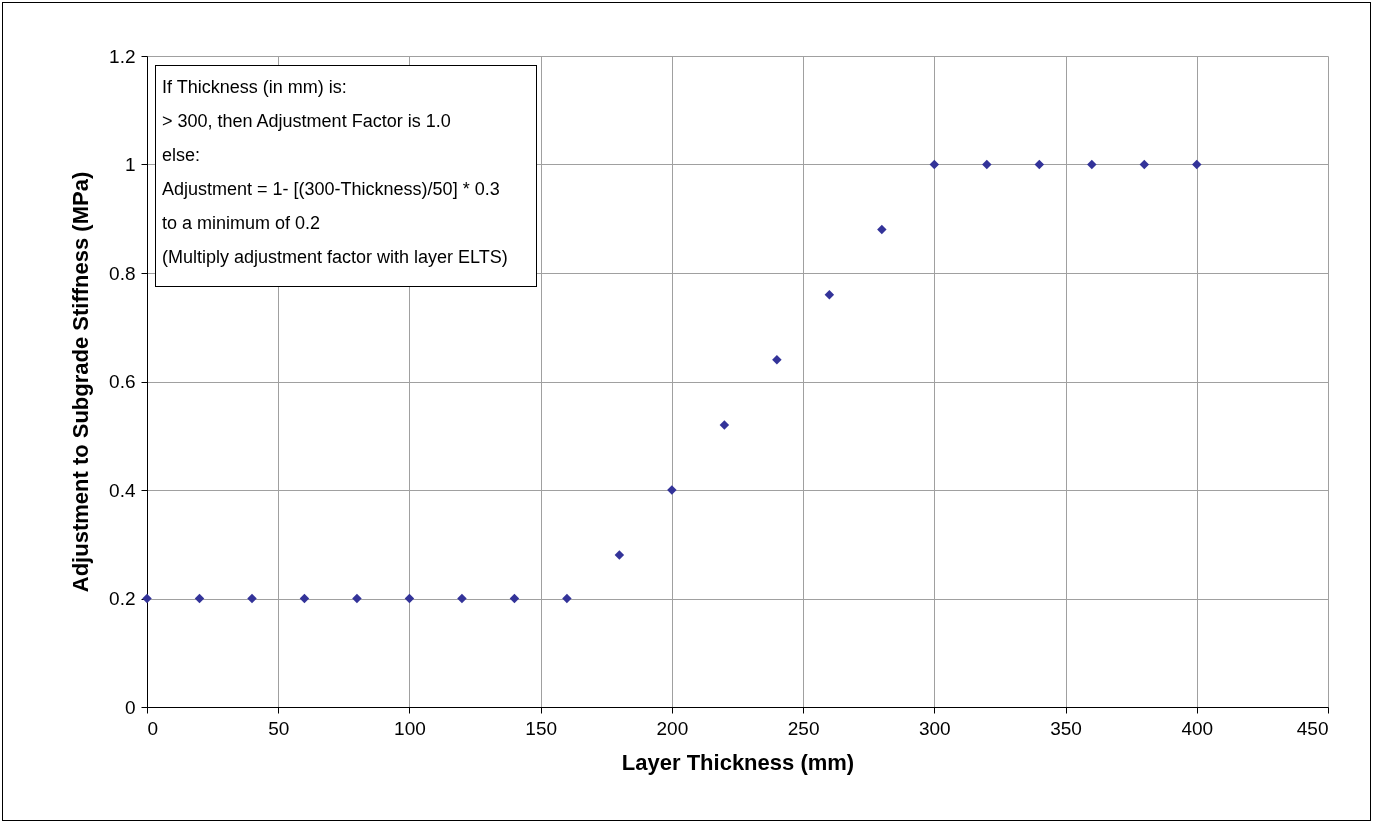 This screenshot has height=825, width=1375. I want to click on x-tick-label: 250, so click(803, 728).